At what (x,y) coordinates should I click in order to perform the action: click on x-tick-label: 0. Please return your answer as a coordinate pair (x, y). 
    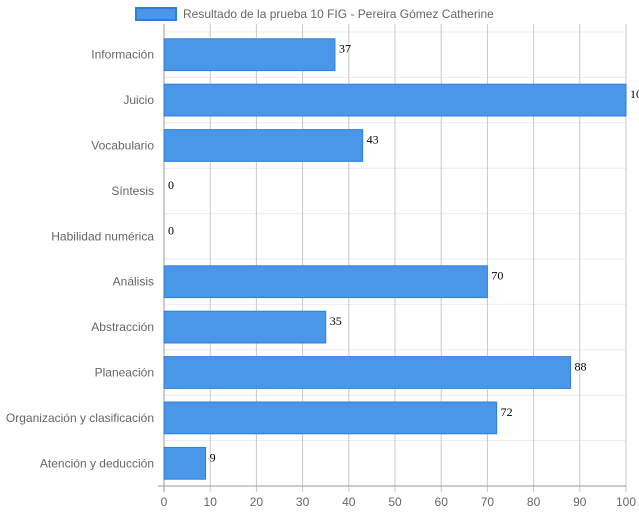
    Looking at the image, I should click on (164, 502).